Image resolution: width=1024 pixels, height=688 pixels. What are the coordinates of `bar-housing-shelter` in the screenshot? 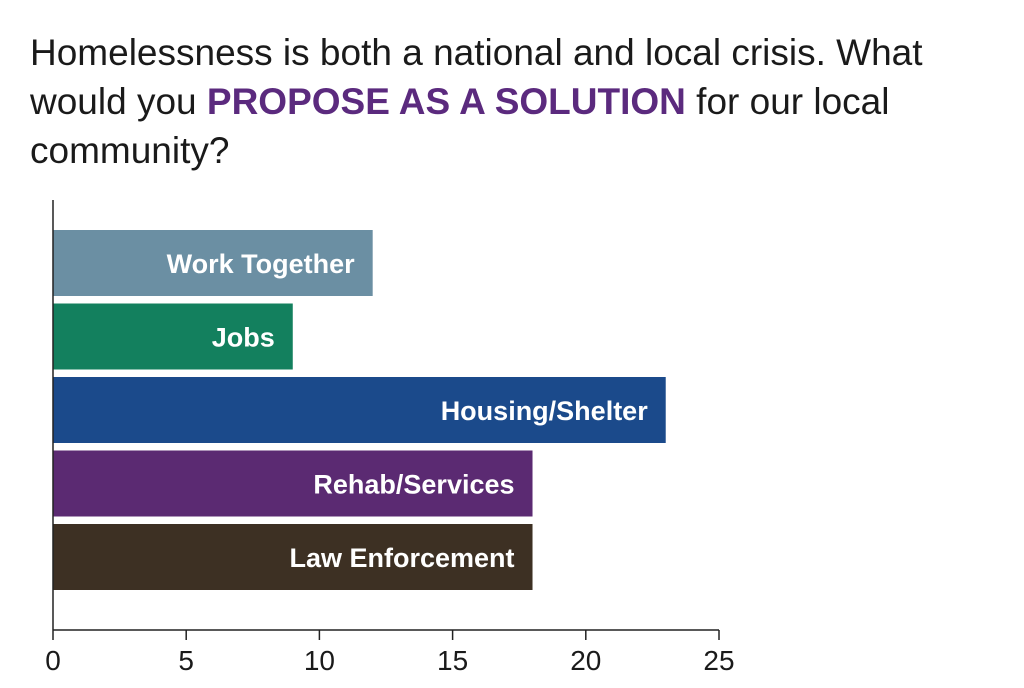 It's located at (359, 410).